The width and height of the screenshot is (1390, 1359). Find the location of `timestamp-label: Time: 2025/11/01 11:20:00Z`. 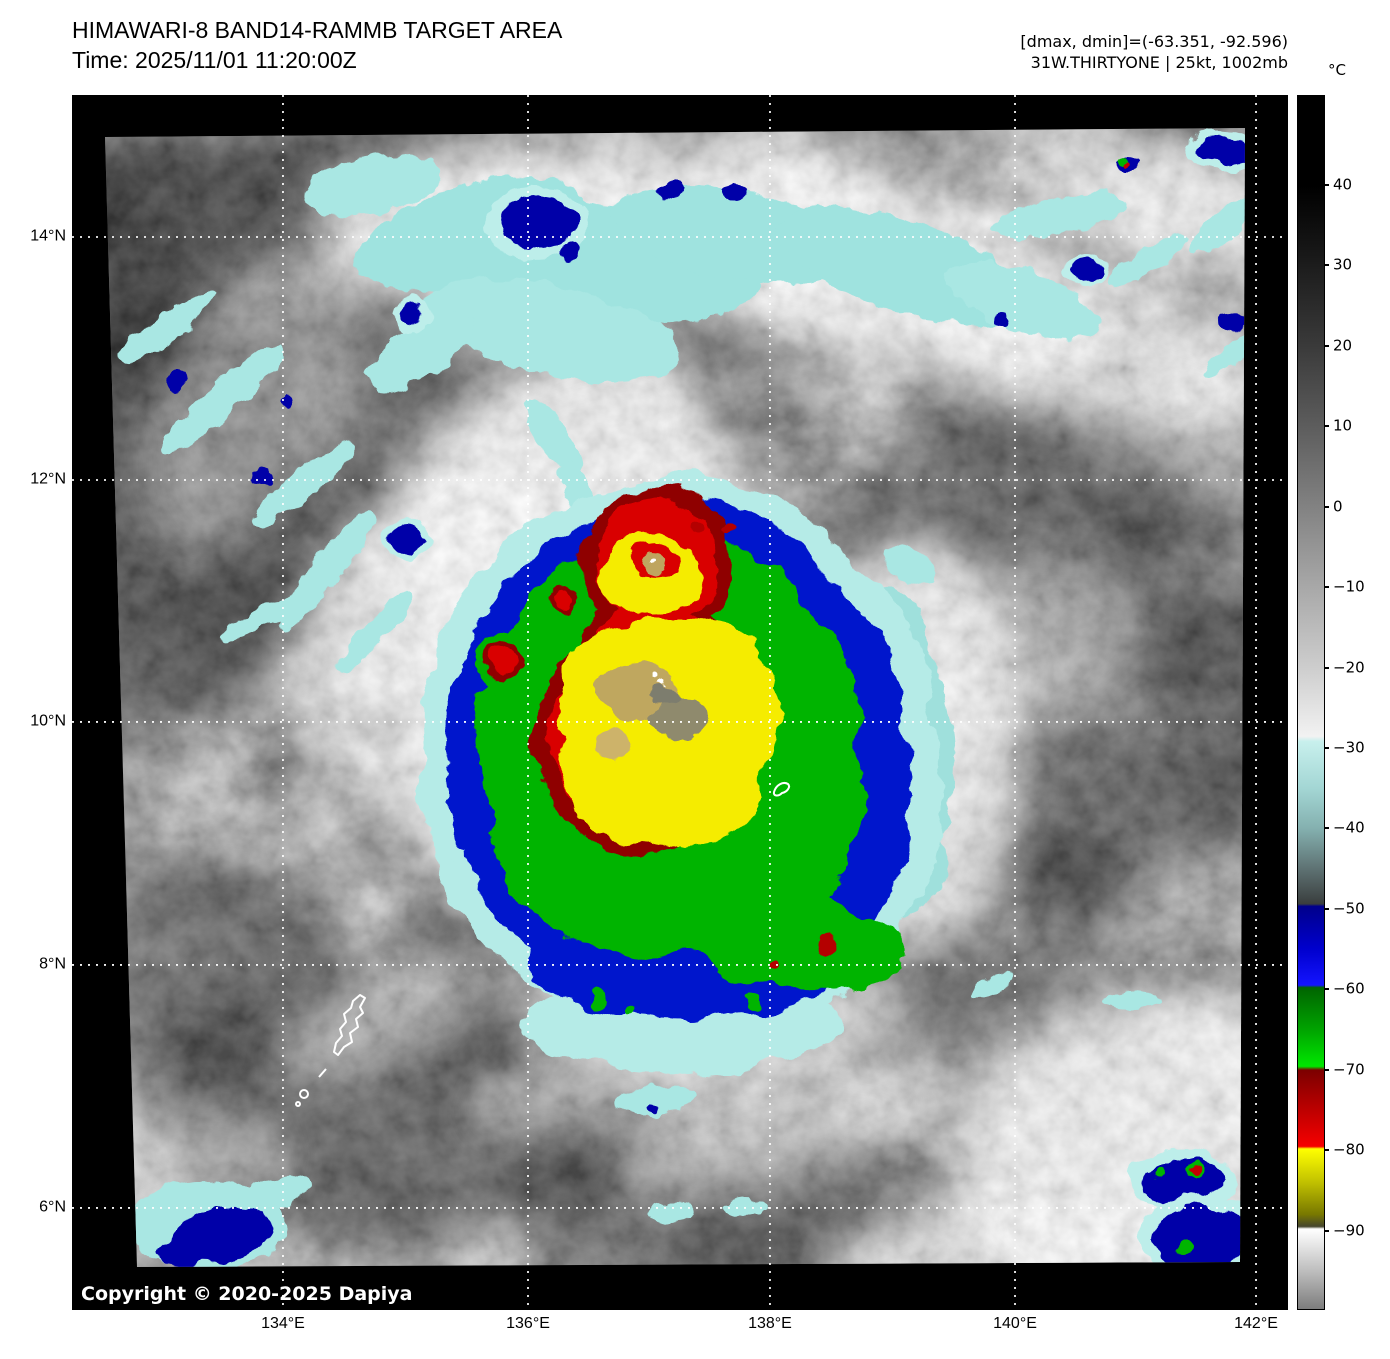

timestamp-label: Time: 2025/11/01 11:20:00Z is located at coordinates (214, 60).